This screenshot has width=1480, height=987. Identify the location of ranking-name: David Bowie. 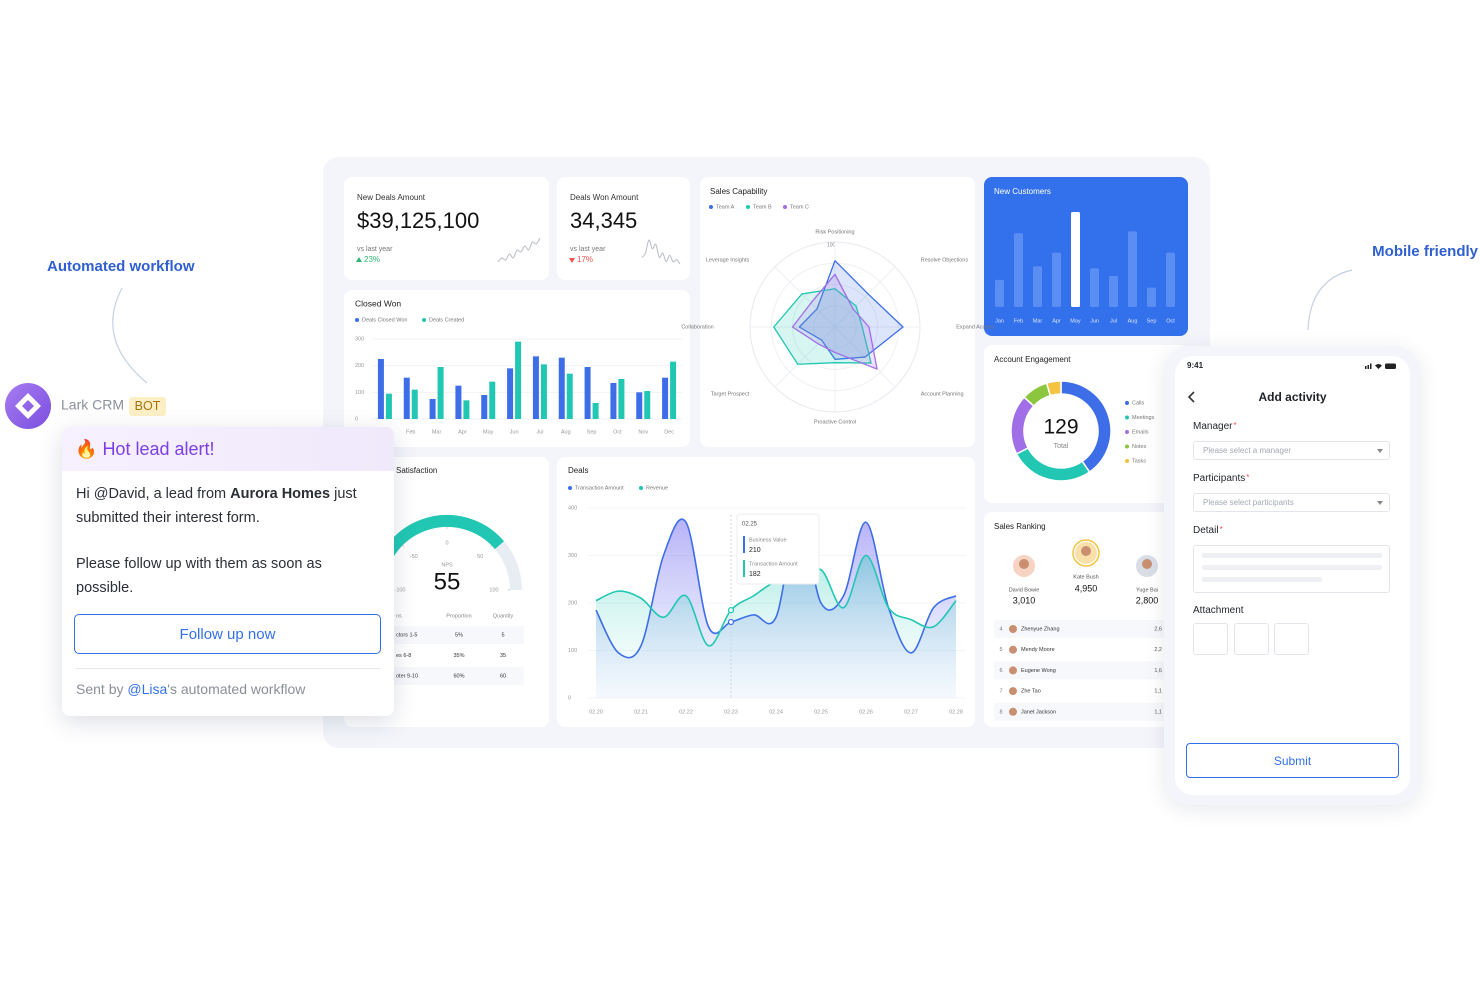
(1024, 590).